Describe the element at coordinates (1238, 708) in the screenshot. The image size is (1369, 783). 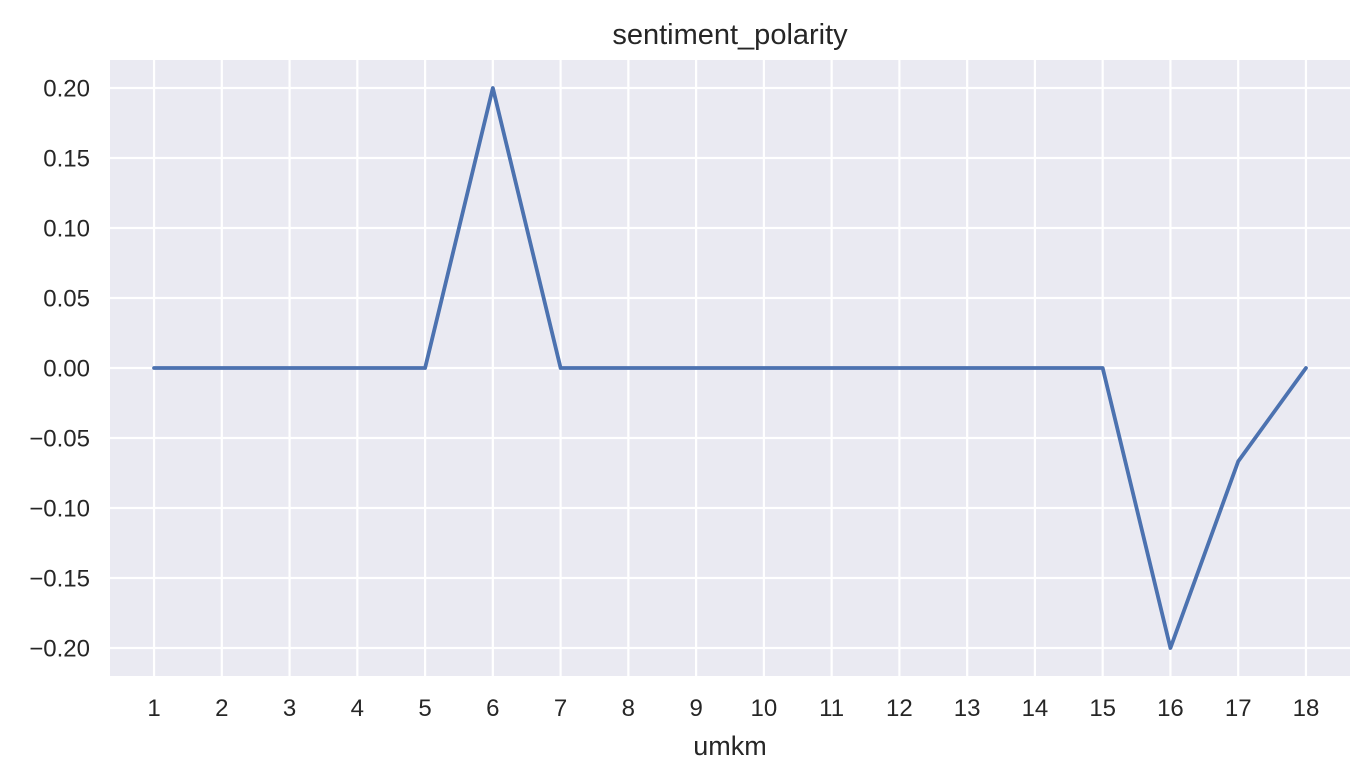
I see `x-tick-label: 17` at that location.